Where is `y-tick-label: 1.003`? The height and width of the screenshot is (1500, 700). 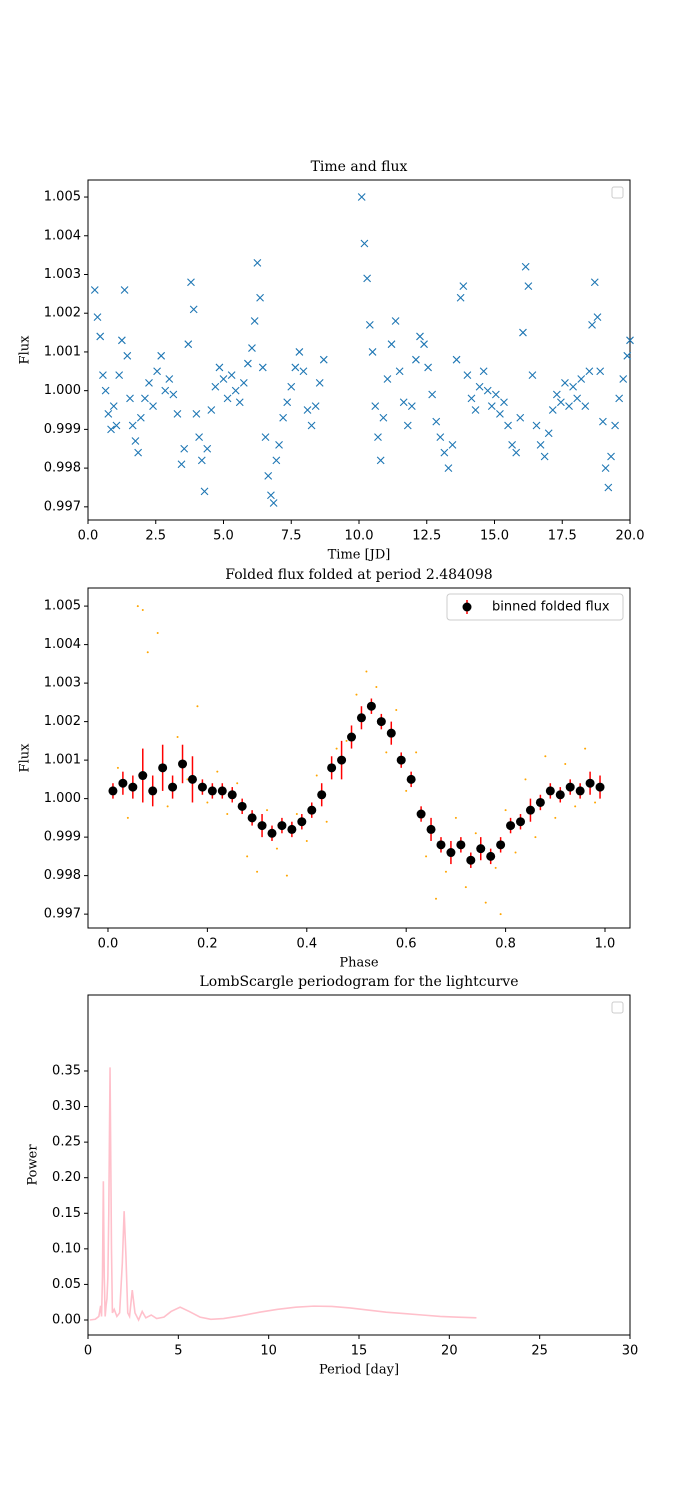
y-tick-label: 1.003 is located at coordinates (62, 683).